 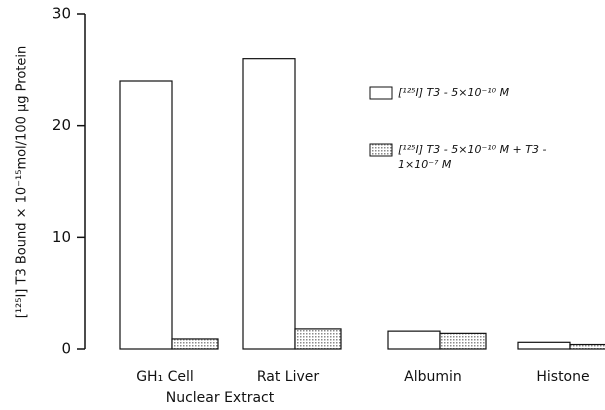 What do you see at coordinates (61, 14) in the screenshot?
I see `y-tick-label: 30` at bounding box center [61, 14].